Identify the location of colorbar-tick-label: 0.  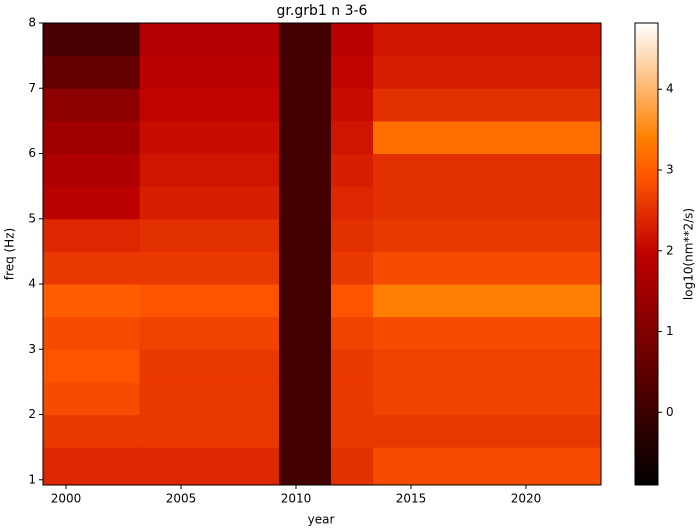
(670, 412).